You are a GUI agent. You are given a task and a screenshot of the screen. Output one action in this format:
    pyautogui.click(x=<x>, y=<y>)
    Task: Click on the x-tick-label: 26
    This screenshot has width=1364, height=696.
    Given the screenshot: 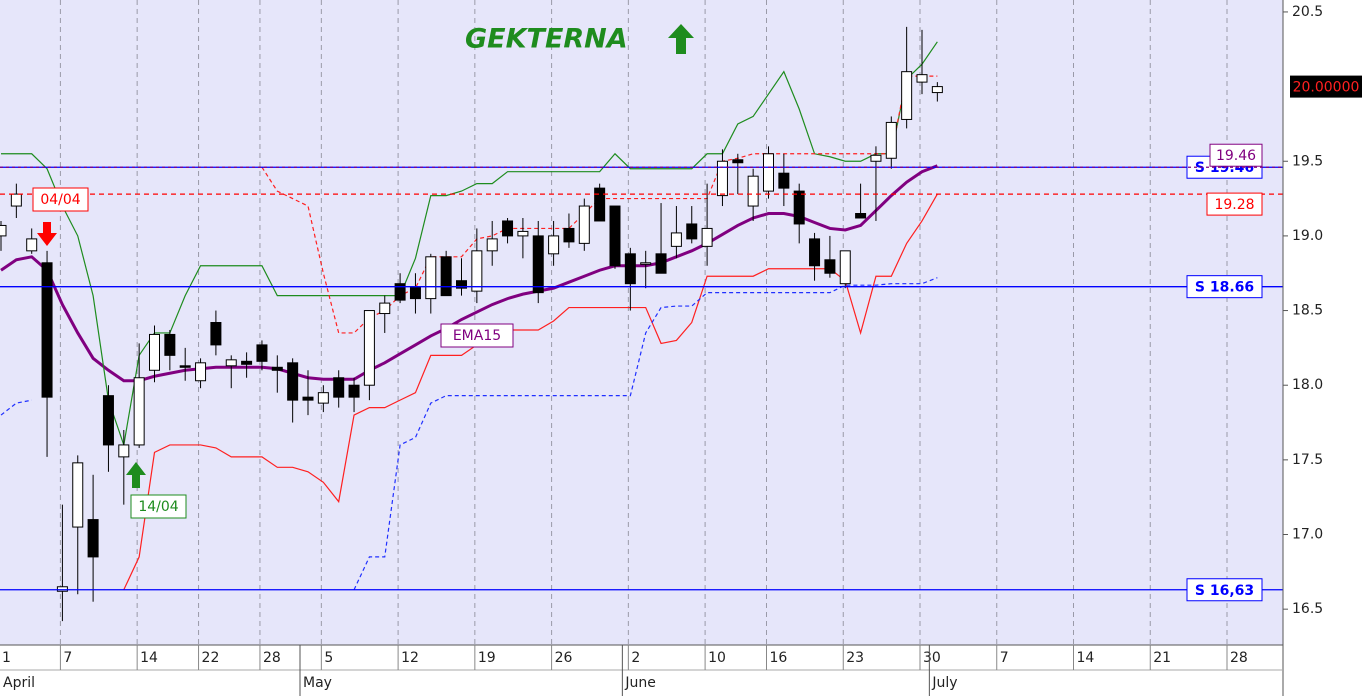 What is the action you would take?
    pyautogui.click(x=564, y=658)
    